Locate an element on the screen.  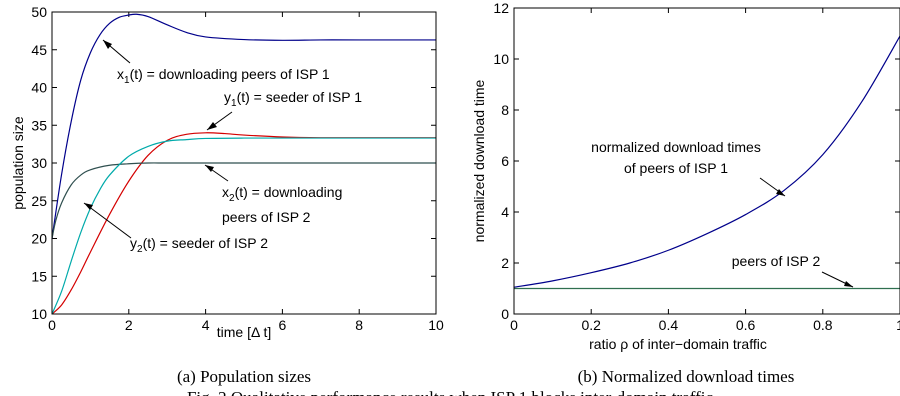
panel-a-ytick-label: 50 is located at coordinates (39, 12).